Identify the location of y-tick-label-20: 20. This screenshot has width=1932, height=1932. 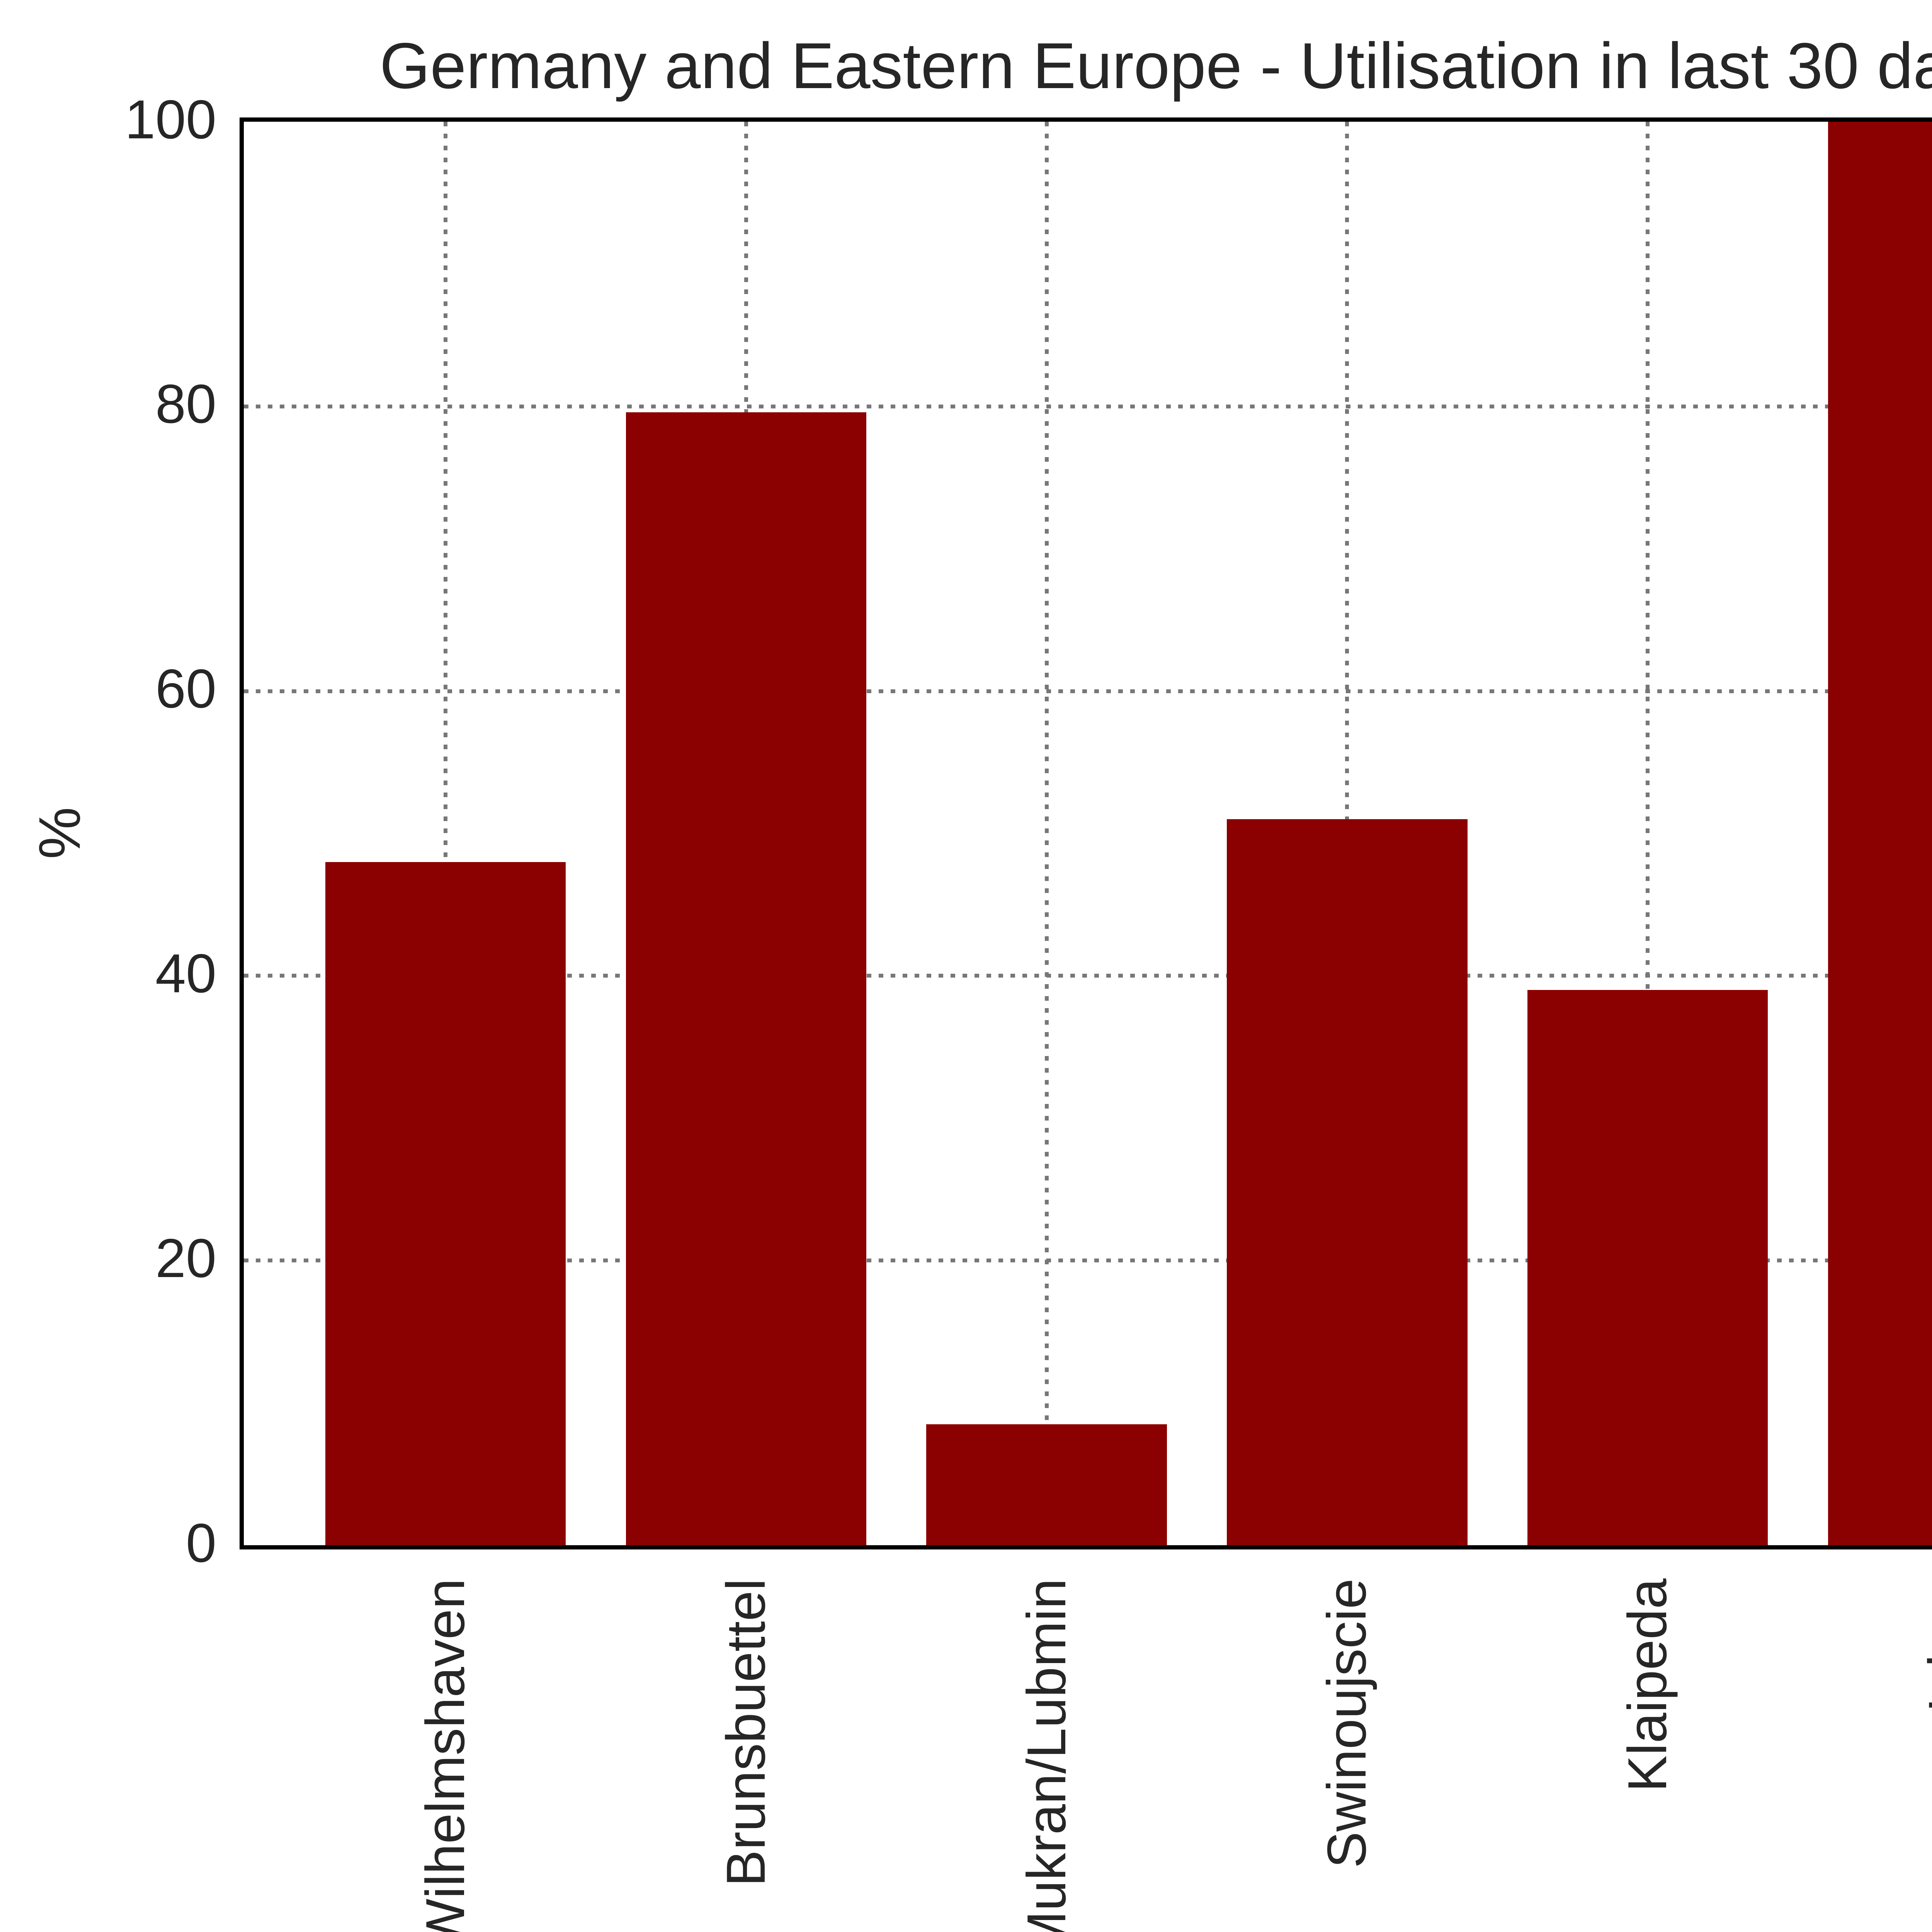
(185, 1258).